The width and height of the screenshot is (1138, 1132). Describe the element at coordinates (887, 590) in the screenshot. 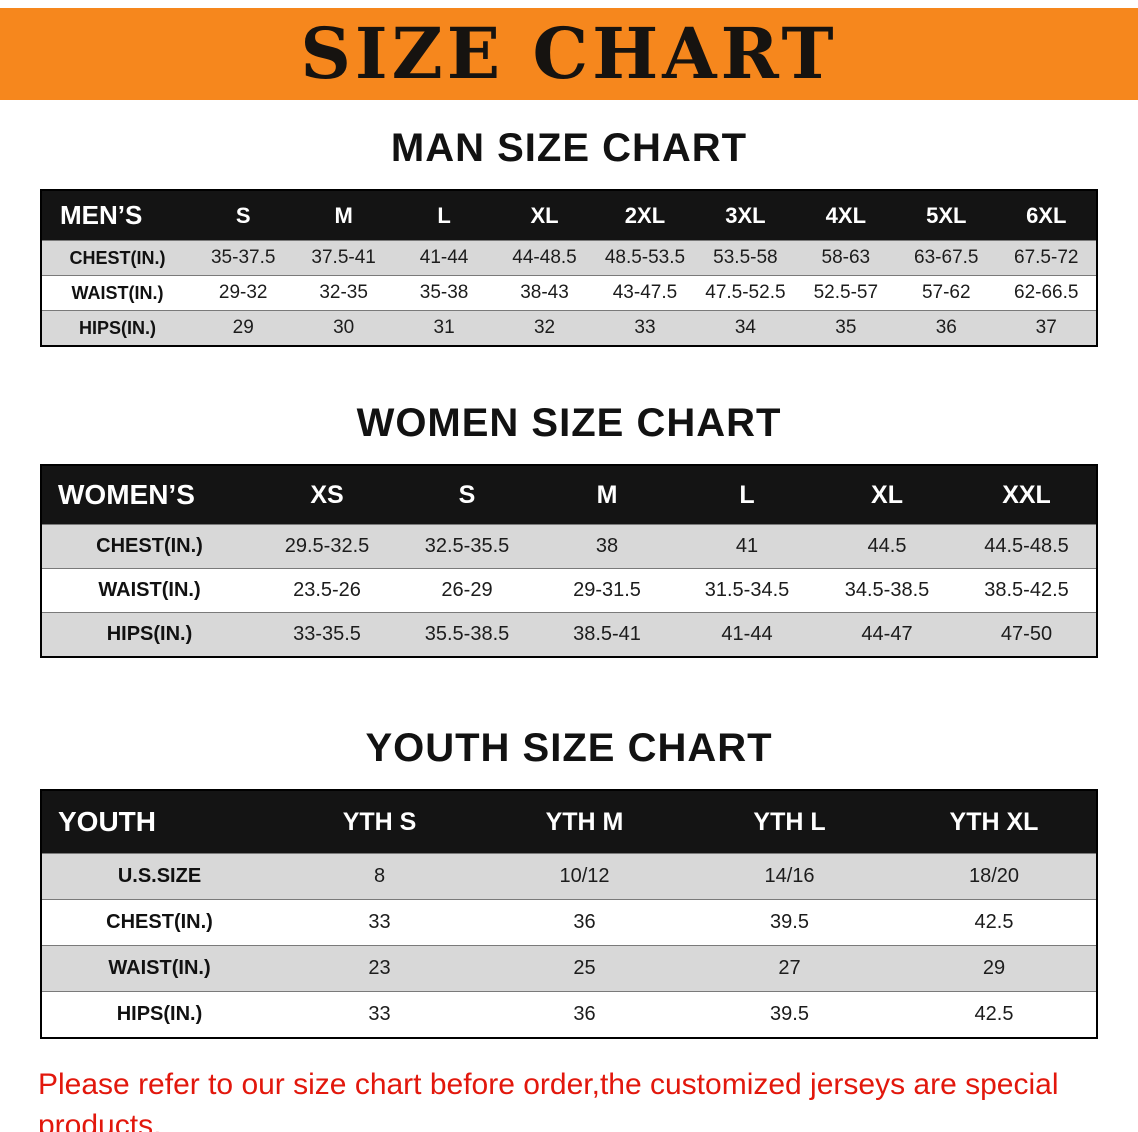

I see `measurement-value: 34.5-38.5` at that location.